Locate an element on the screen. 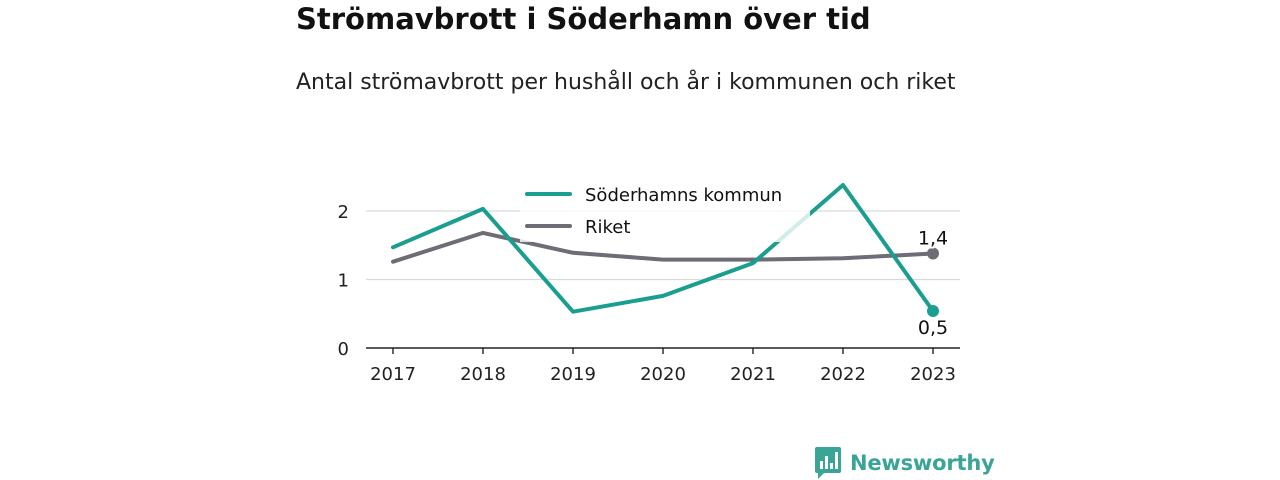  x-tick-label: 2023 is located at coordinates (933, 374).